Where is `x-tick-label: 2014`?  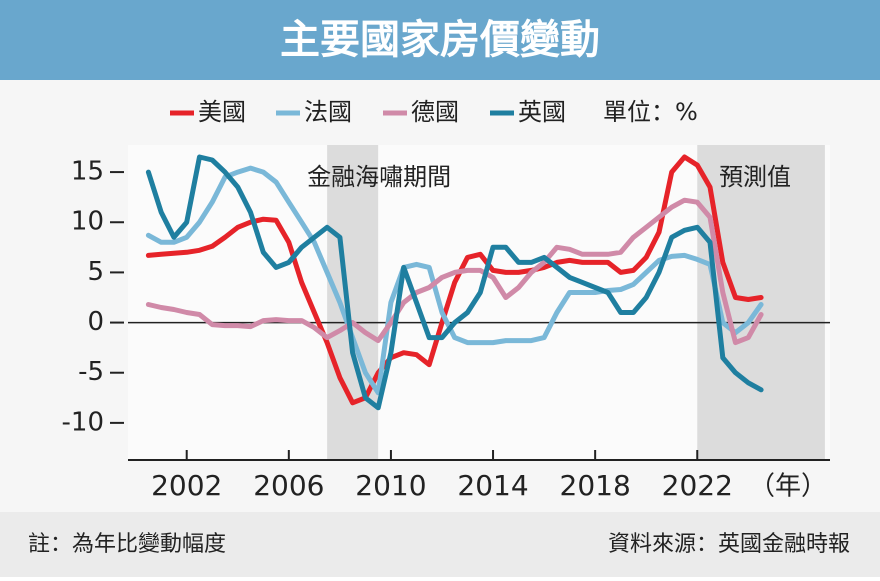
x-tick-label: 2014 is located at coordinates (492, 485).